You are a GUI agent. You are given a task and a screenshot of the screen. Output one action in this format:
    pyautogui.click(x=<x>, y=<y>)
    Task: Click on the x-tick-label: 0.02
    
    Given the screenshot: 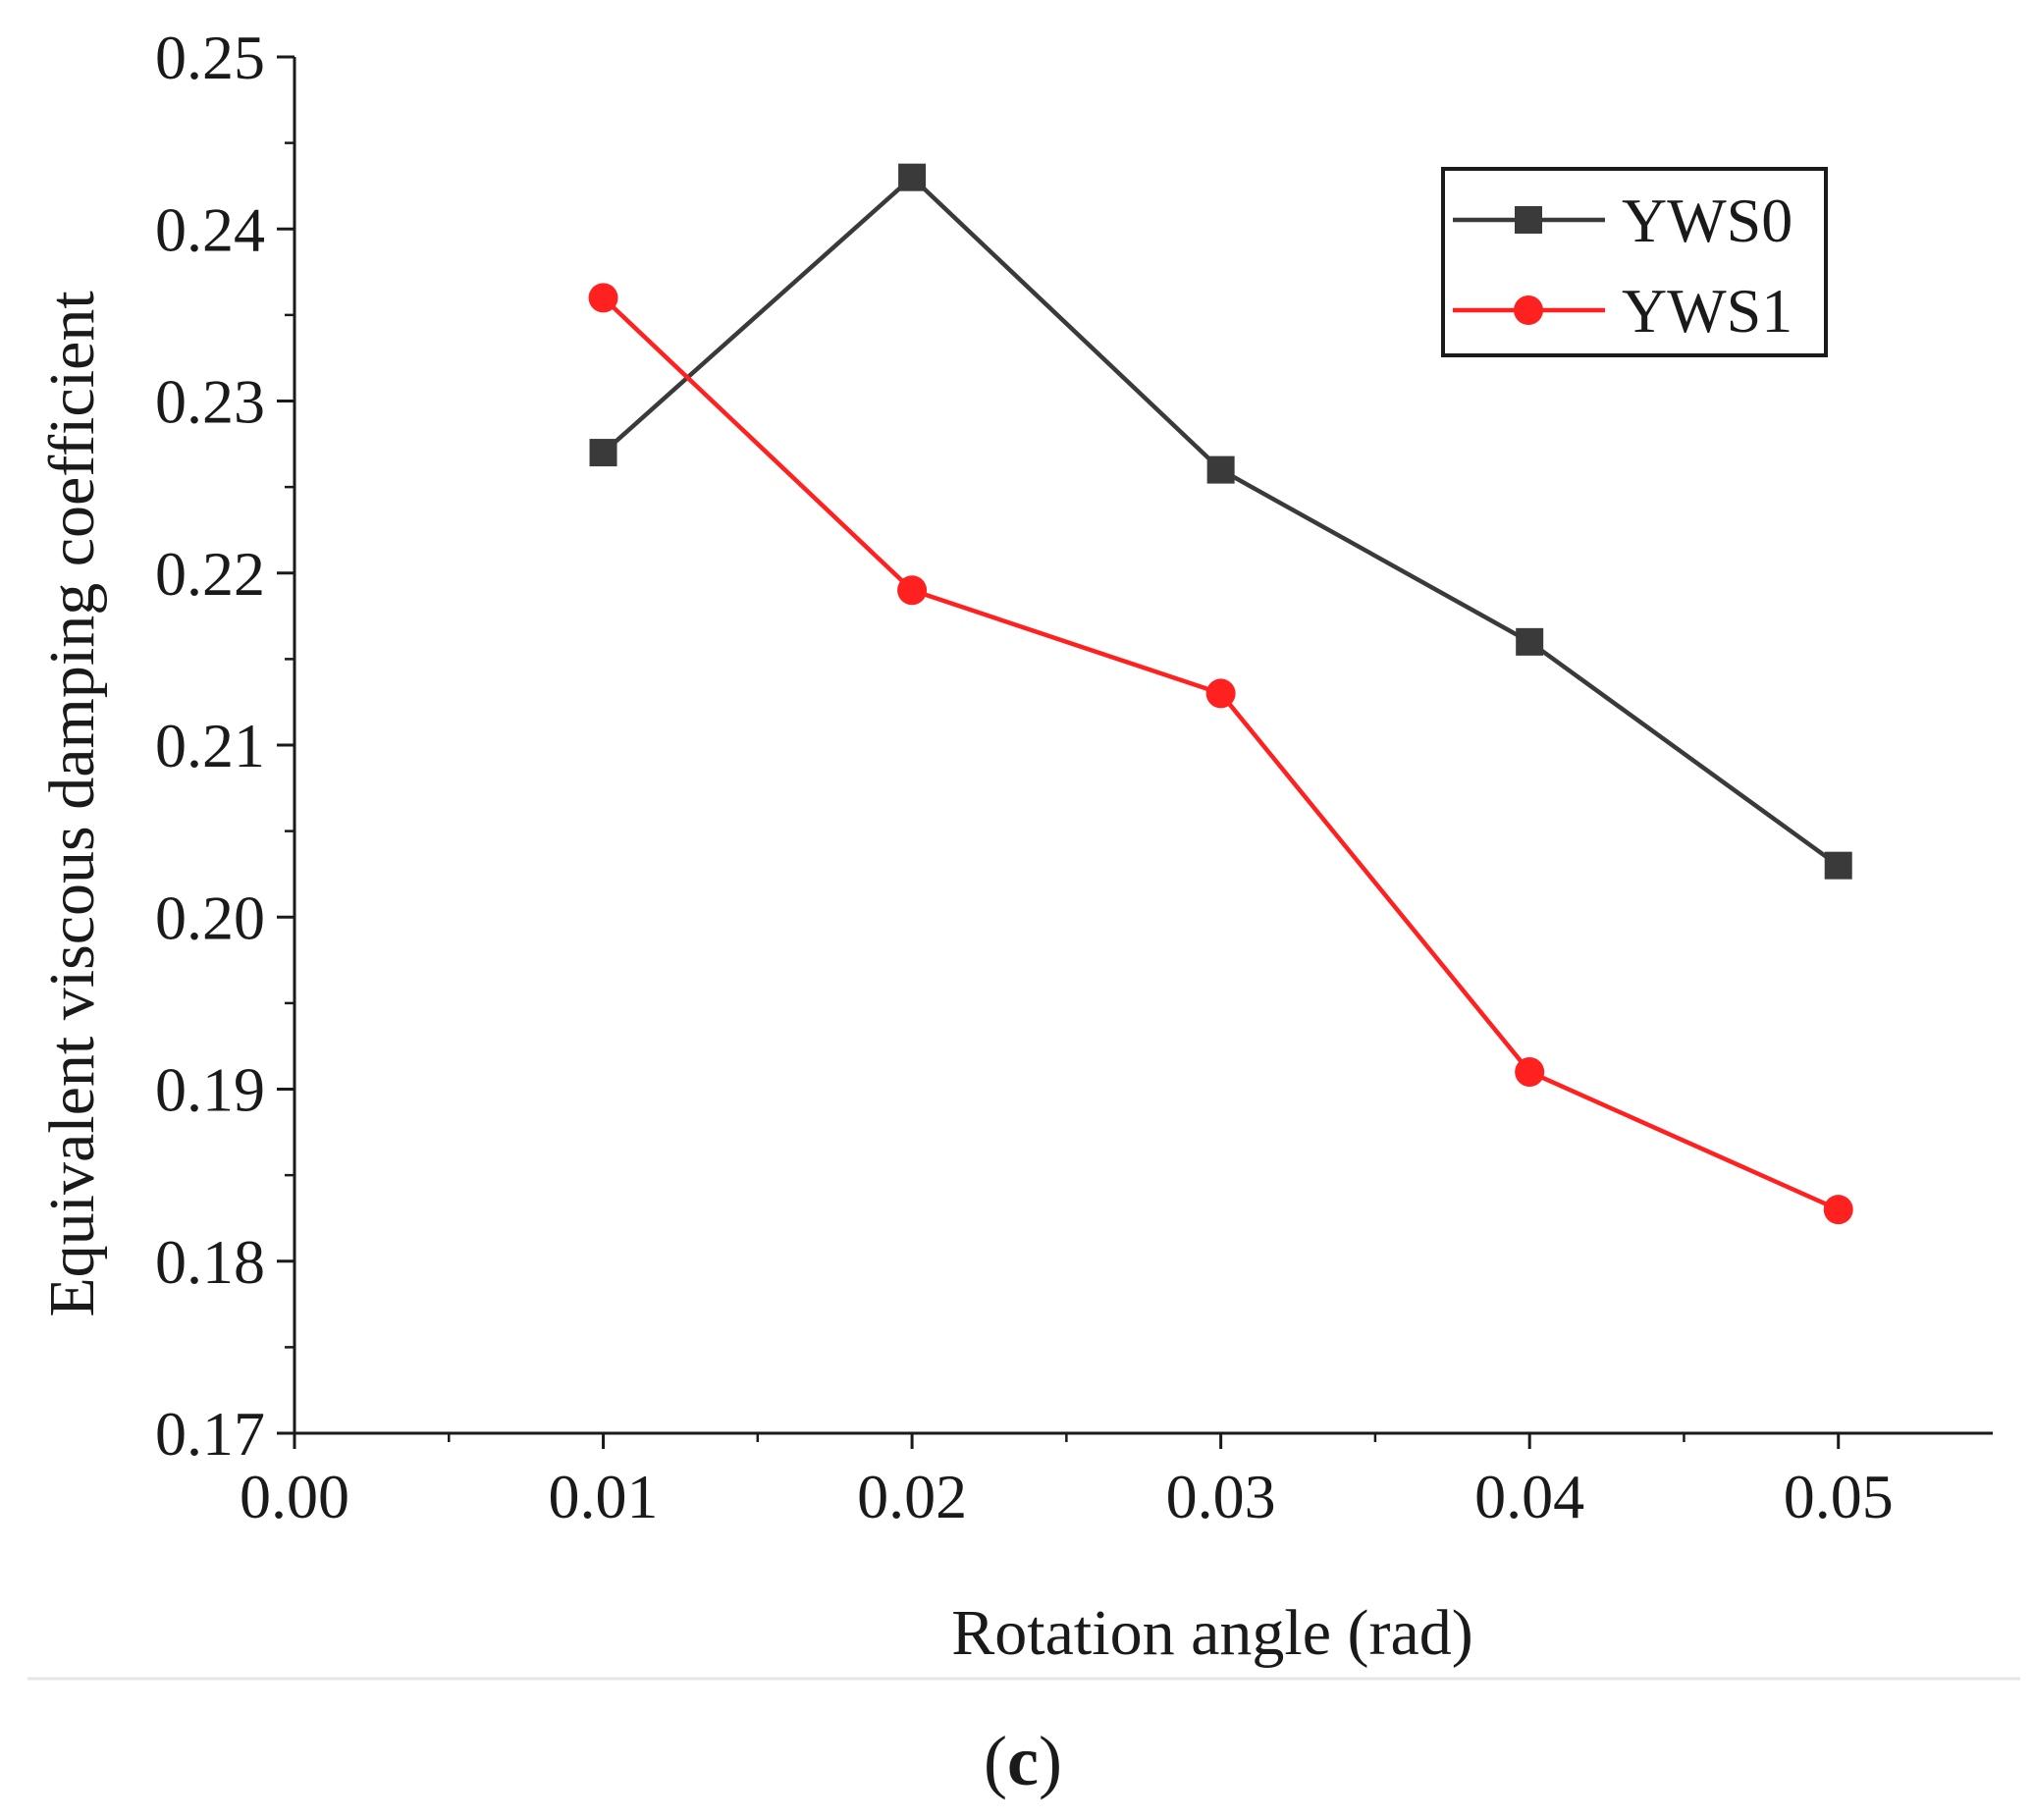 What is the action you would take?
    pyautogui.click(x=912, y=1496)
    